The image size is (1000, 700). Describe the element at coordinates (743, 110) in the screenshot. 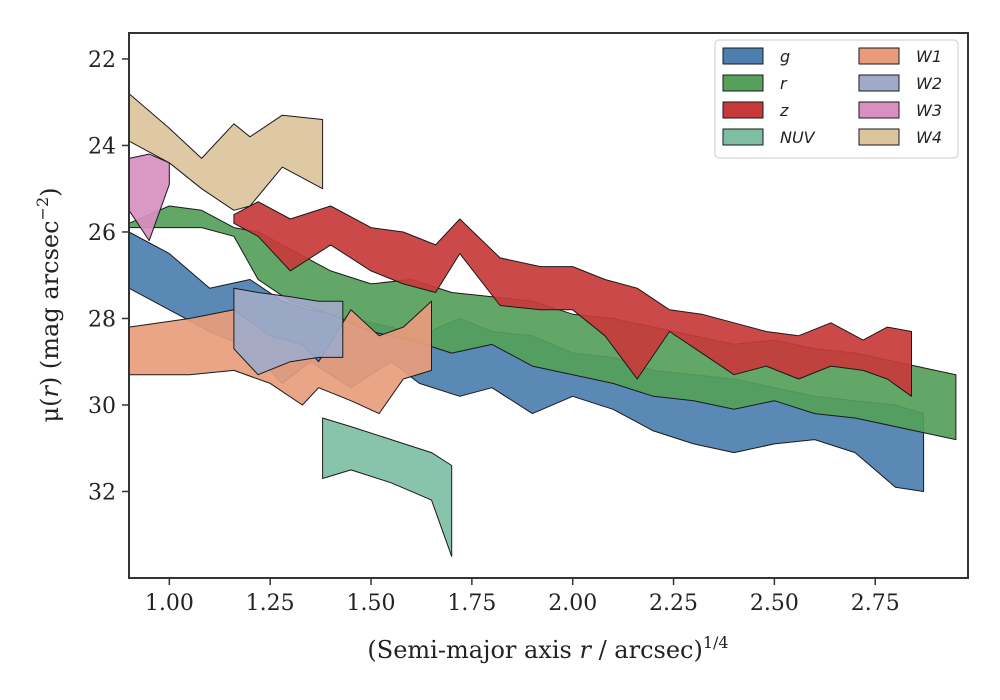

I see `legend-swatch-z` at that location.